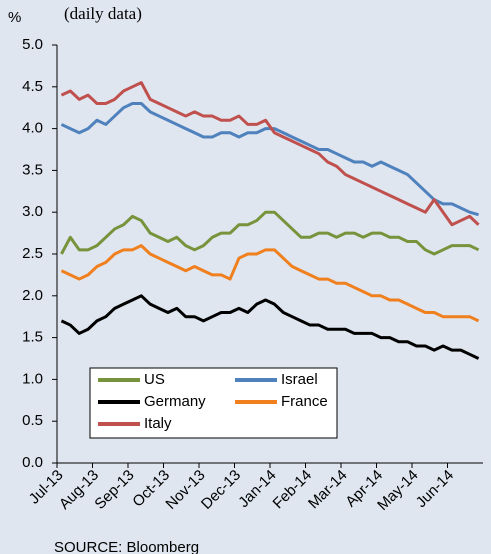 This screenshot has width=491, height=554. I want to click on y-tick-label: 4.5, so click(32, 86).